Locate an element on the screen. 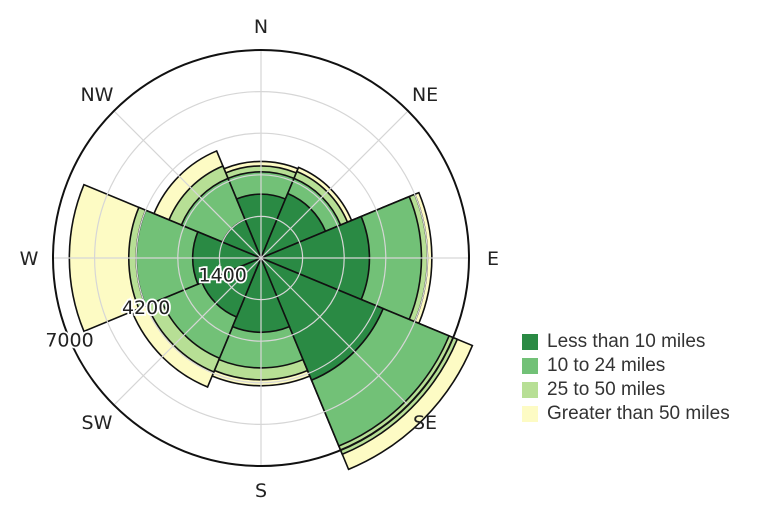  direction-label: SW is located at coordinates (97, 423).